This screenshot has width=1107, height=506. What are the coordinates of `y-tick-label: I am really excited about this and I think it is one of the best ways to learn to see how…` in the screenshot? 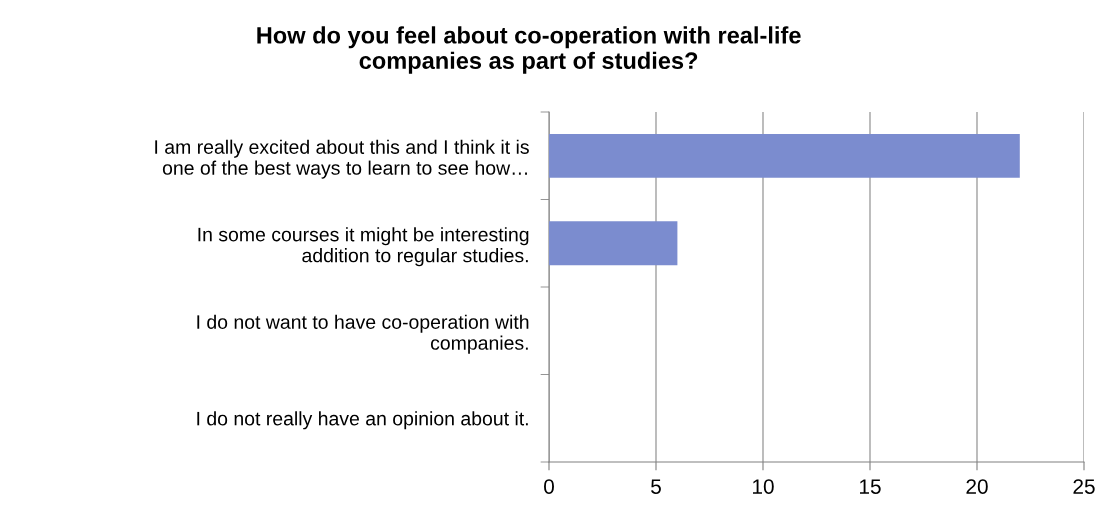 It's located at (342, 159).